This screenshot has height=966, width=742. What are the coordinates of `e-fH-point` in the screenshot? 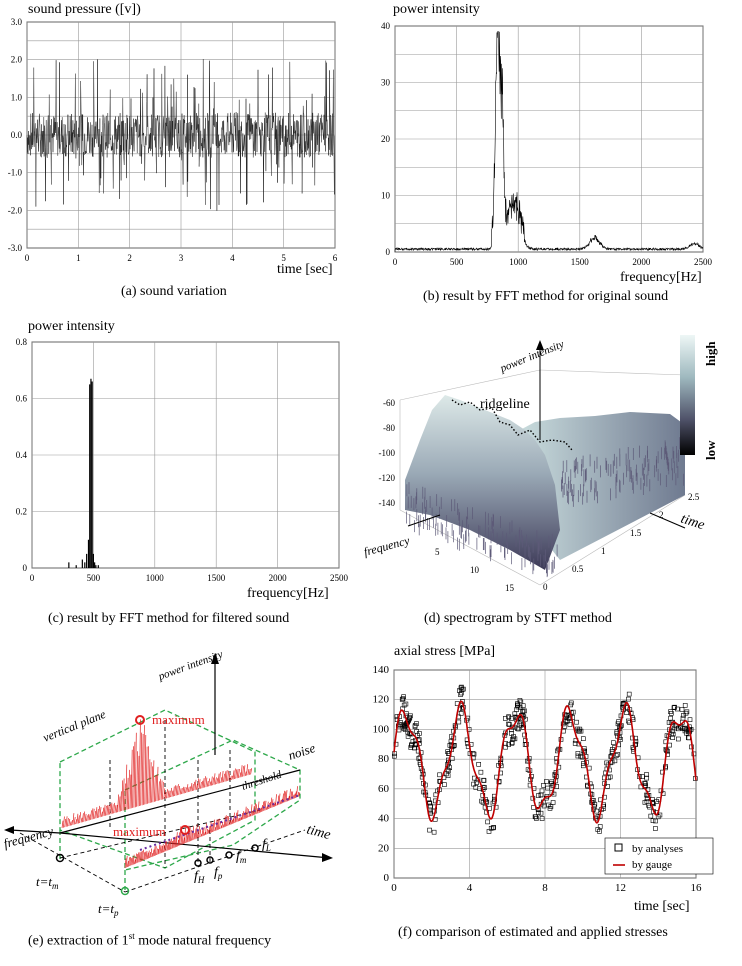 It's located at (198, 863).